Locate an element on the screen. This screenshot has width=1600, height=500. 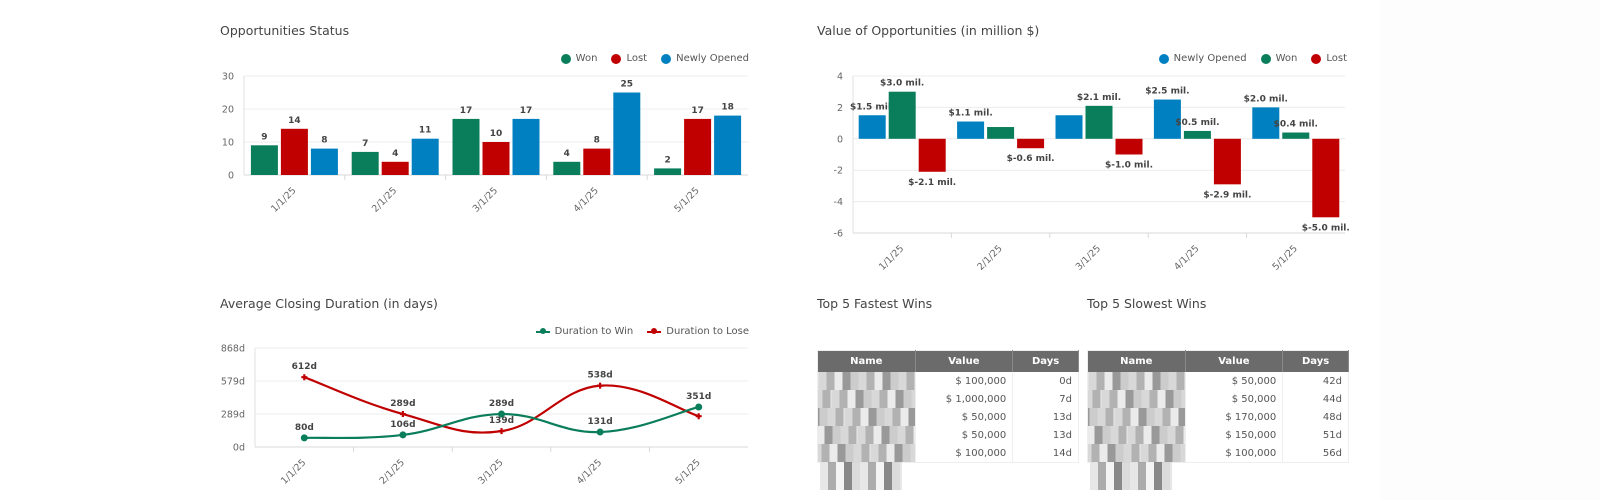
legend-item-duration-lose: Duration to Lose is located at coordinates (698, 331).